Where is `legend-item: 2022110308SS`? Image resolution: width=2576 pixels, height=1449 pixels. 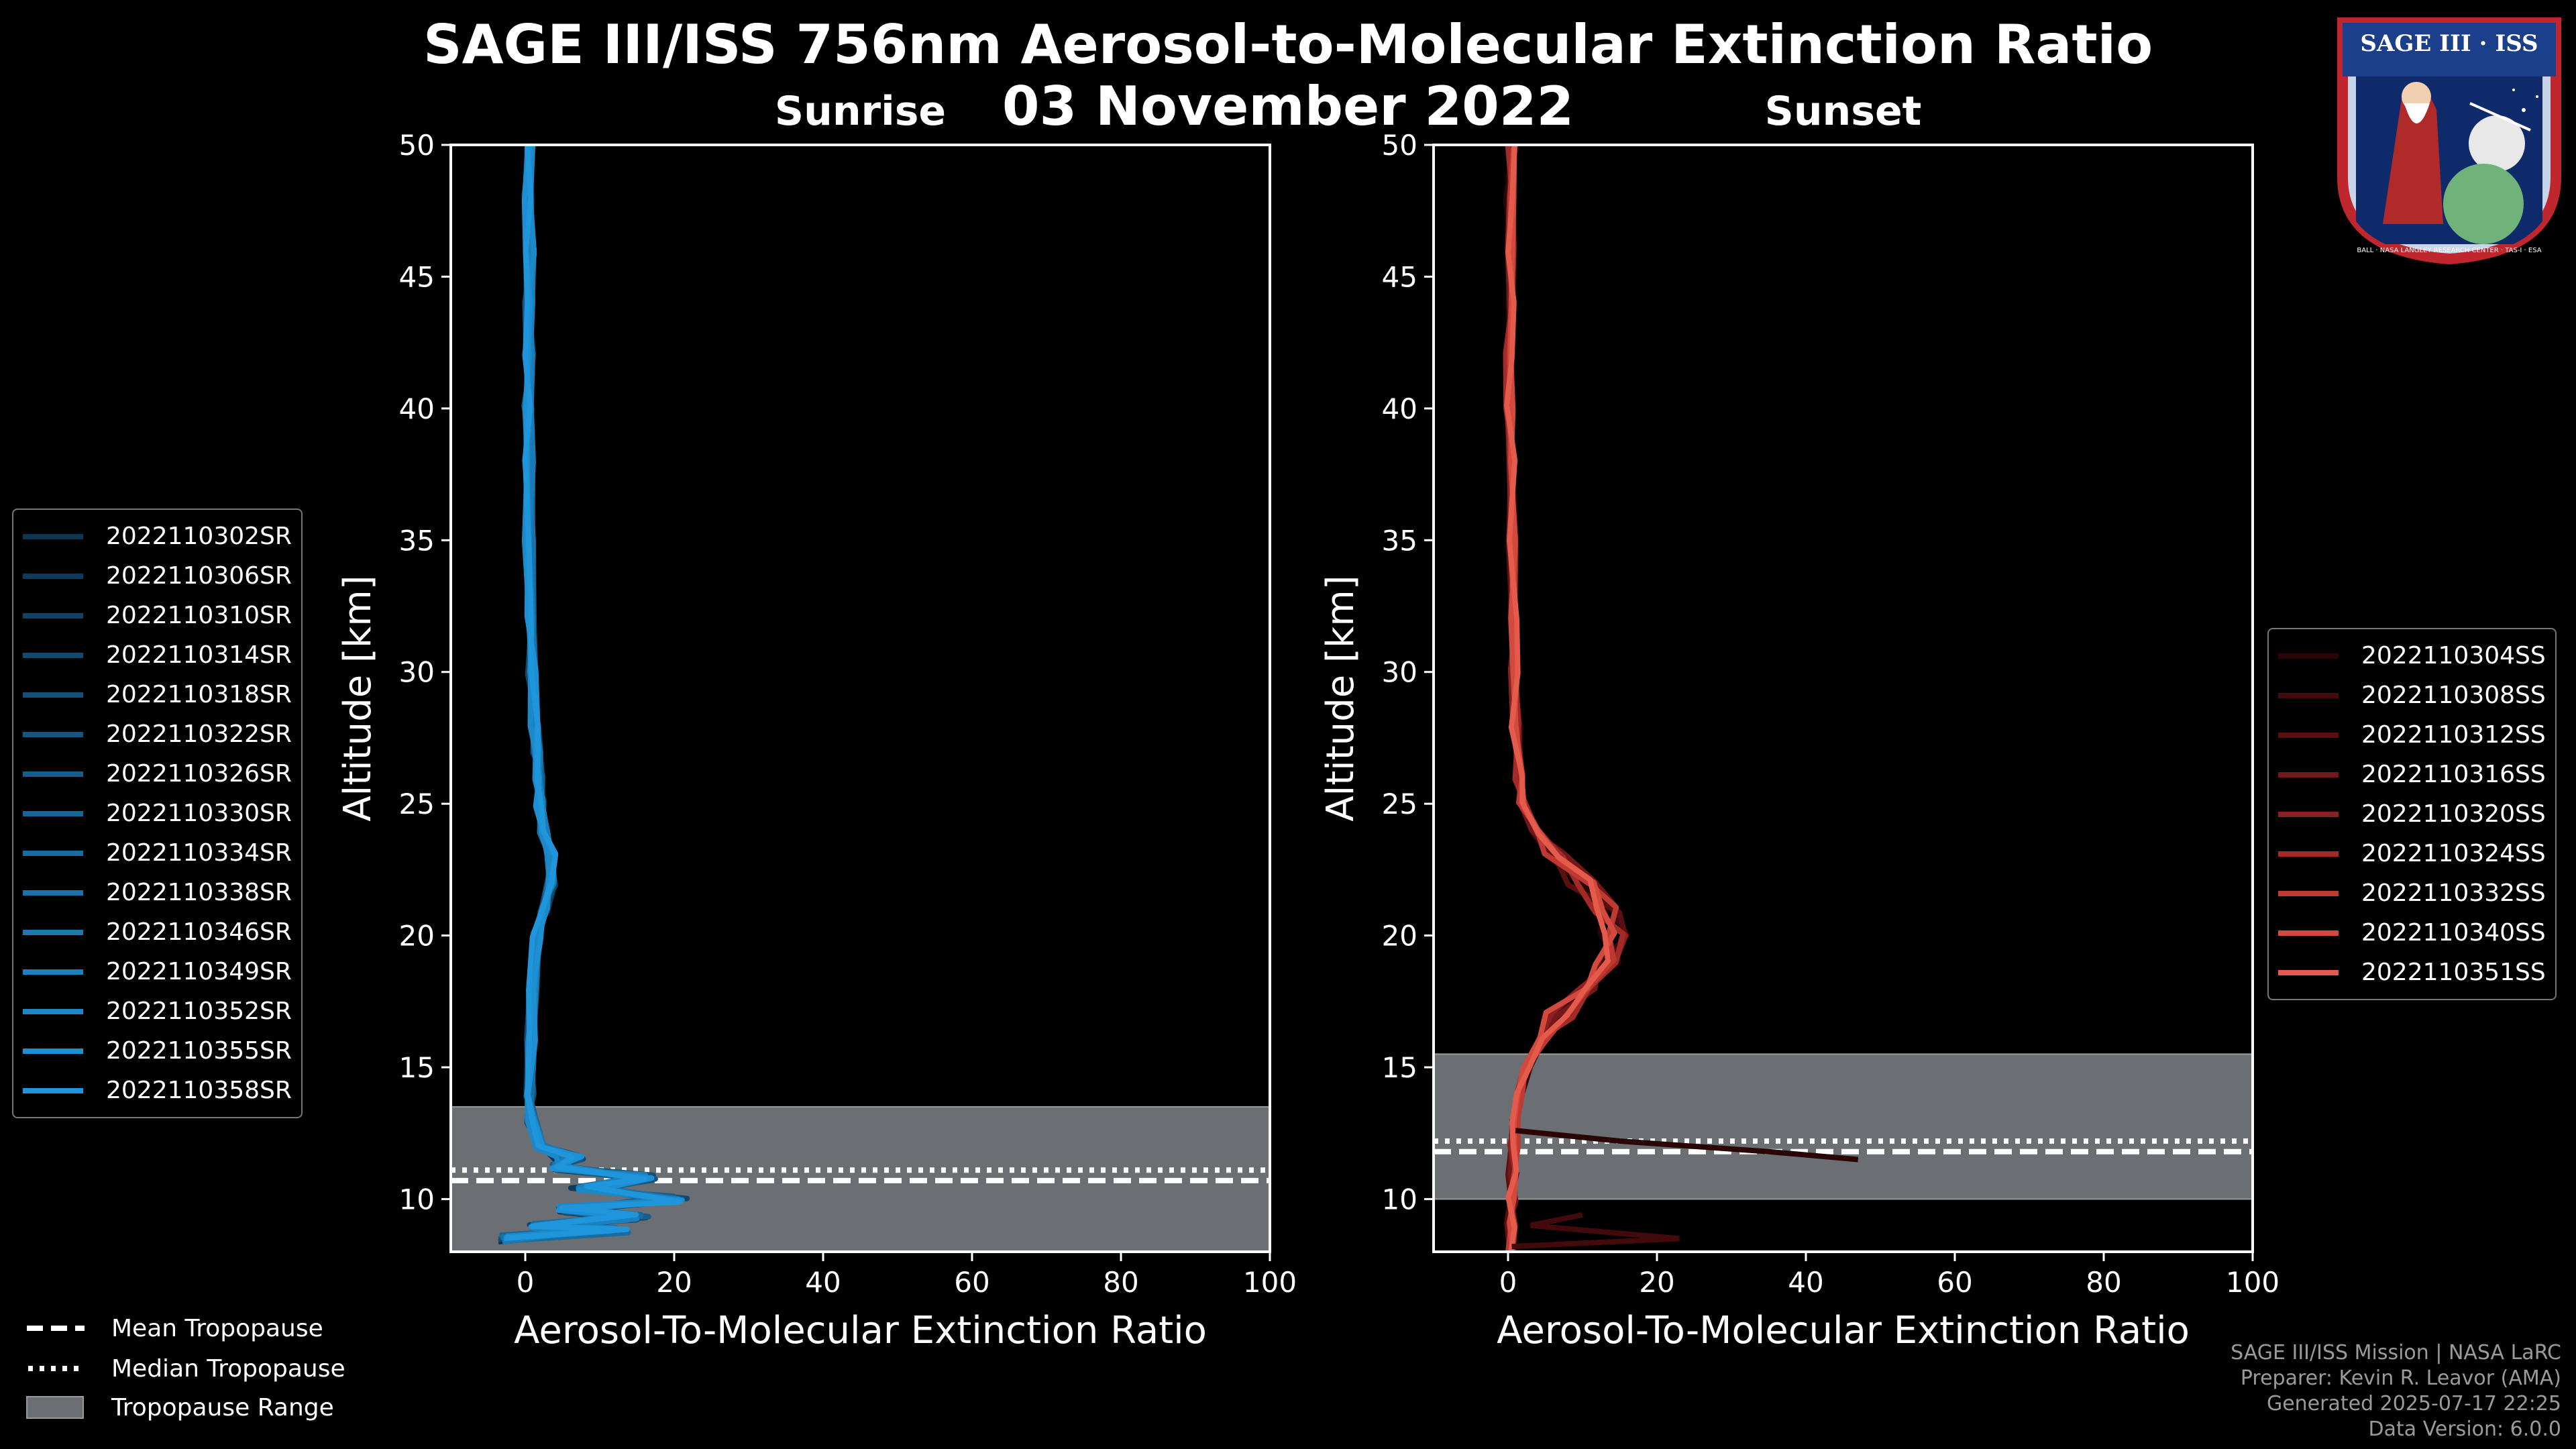
legend-item: 2022110308SS is located at coordinates (2412, 695).